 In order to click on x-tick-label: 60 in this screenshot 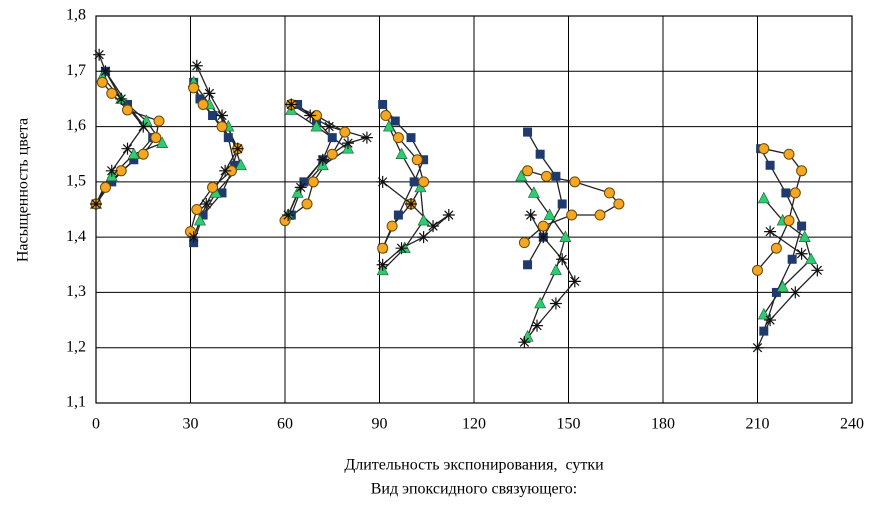, I will do `click(285, 424)`.